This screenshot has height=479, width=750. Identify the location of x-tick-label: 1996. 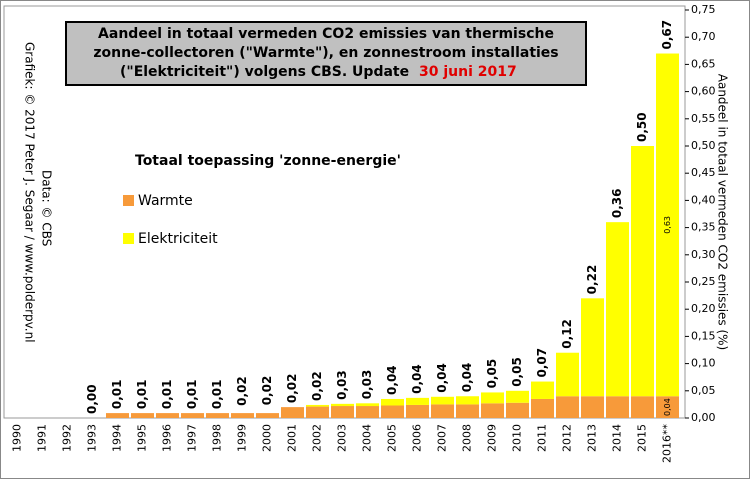
(167, 438).